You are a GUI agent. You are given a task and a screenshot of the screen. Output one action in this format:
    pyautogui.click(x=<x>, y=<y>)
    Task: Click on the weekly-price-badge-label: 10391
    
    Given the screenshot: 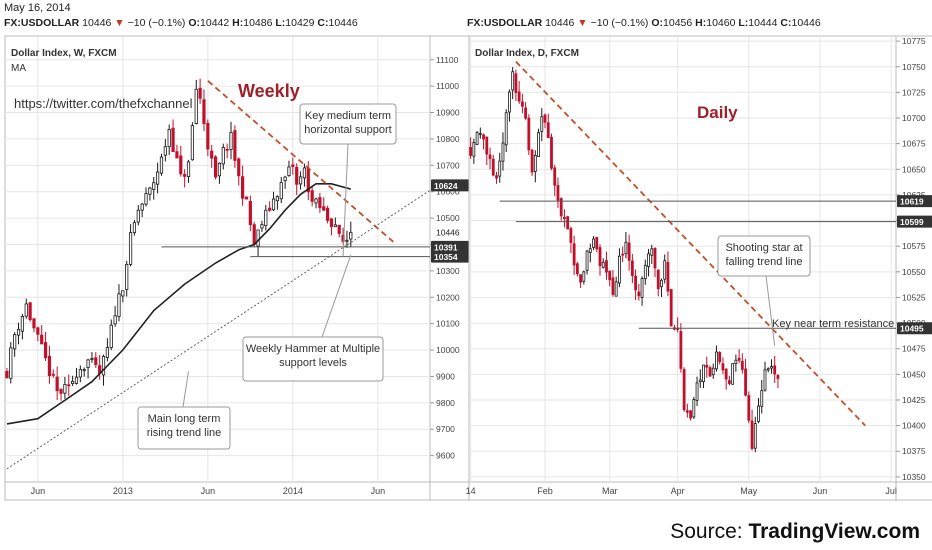 What is the action you would take?
    pyautogui.click(x=446, y=247)
    